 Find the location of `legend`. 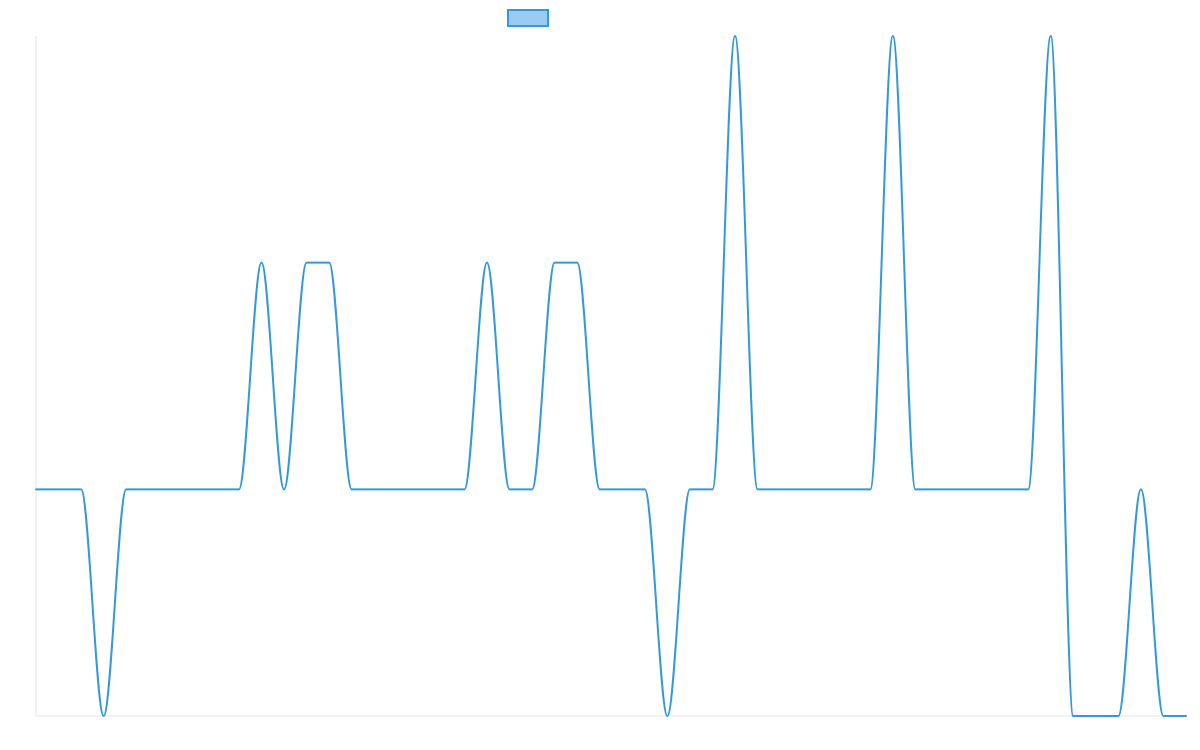

legend is located at coordinates (528, 18).